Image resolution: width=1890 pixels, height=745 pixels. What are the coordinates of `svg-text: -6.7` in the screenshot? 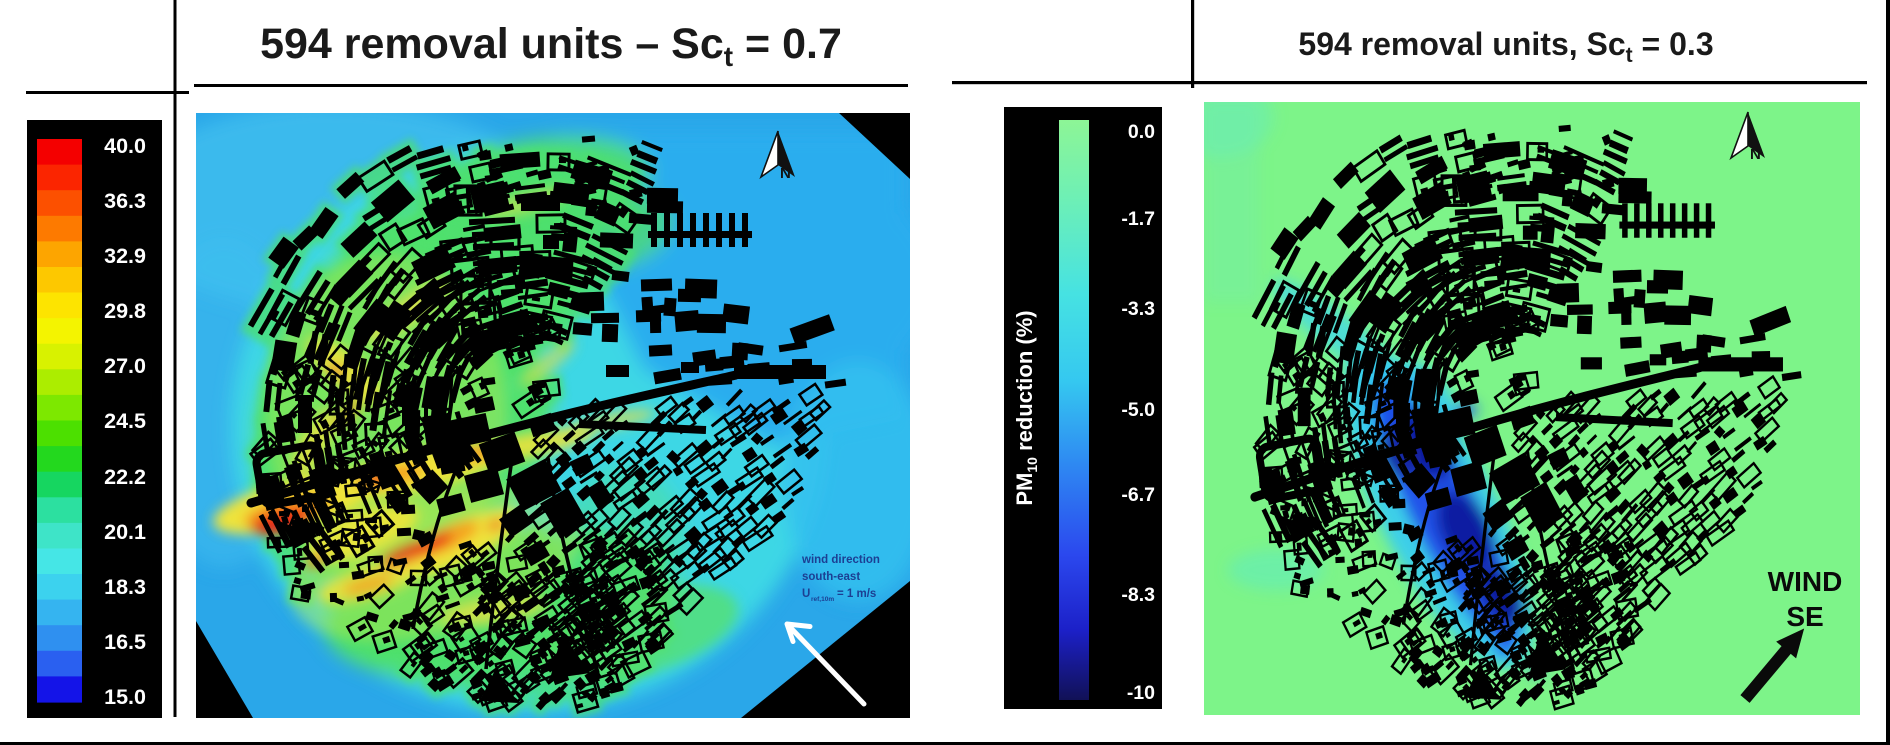 It's located at (1138, 495).